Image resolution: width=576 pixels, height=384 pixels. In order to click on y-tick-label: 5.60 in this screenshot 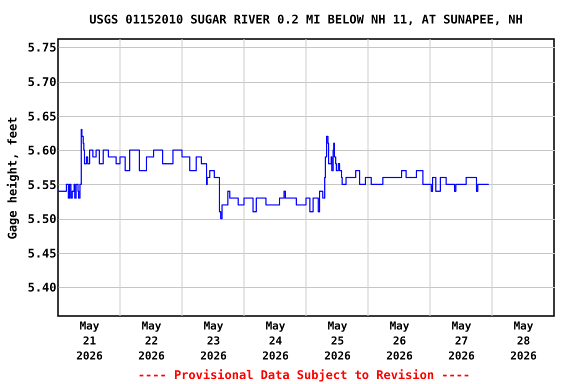, I will do `click(42, 151)`.